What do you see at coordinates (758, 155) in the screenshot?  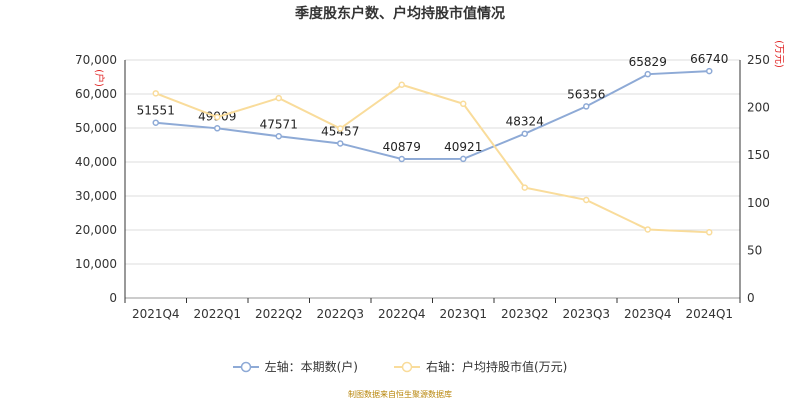 I see `y-right-tick-label: 150` at bounding box center [758, 155].